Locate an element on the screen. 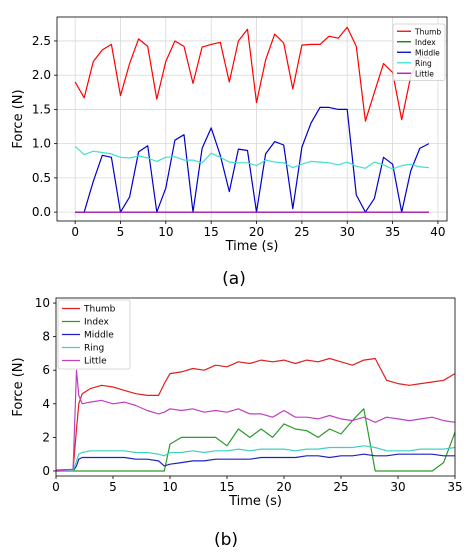 This screenshot has height=554, width=469. legend: Thumb Index Middle Ring Little is located at coordinates (94, 334).